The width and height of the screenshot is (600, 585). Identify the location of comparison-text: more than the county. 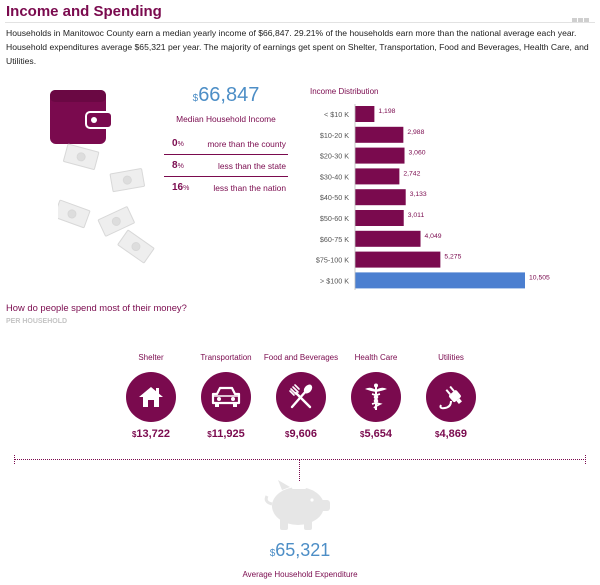
(246, 144).